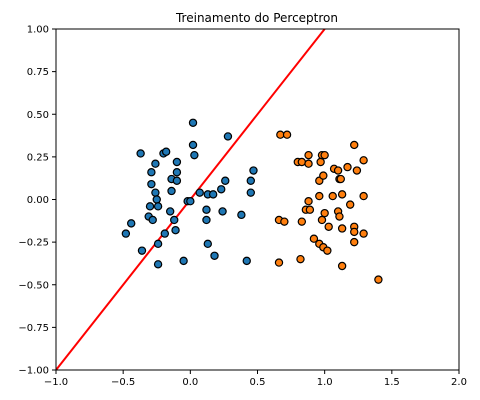 The height and width of the screenshot is (400, 480). I want to click on x-axis: −1.0 −0.5 0.0 0.5 1.0 1.5 2.0, so click(255, 379).